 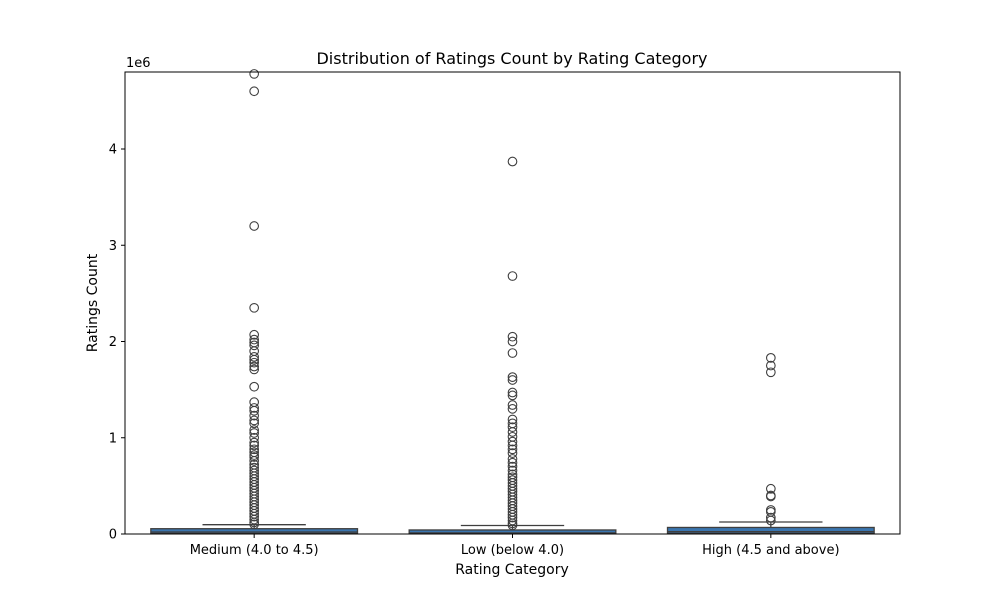 What do you see at coordinates (512, 550) in the screenshot?
I see `x-tick-label: Low (below 4.0)` at bounding box center [512, 550].